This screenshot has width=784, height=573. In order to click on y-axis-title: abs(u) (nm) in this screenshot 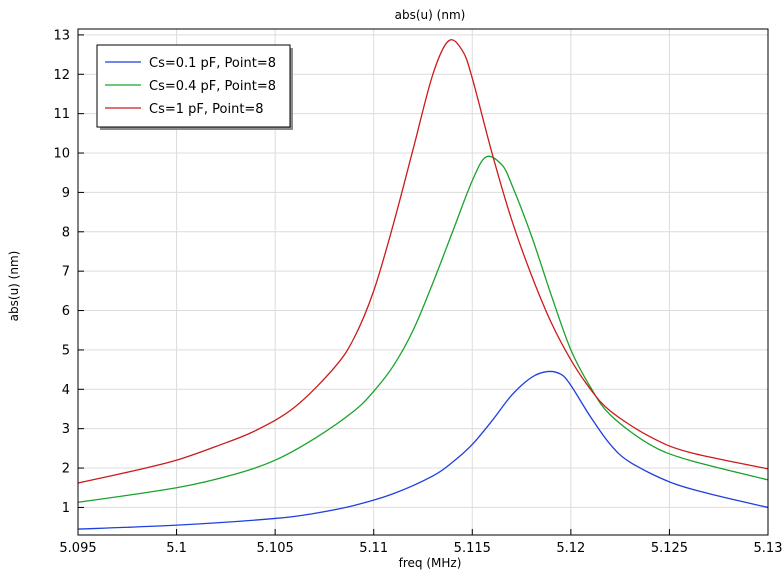, I will do `click(14, 286)`.